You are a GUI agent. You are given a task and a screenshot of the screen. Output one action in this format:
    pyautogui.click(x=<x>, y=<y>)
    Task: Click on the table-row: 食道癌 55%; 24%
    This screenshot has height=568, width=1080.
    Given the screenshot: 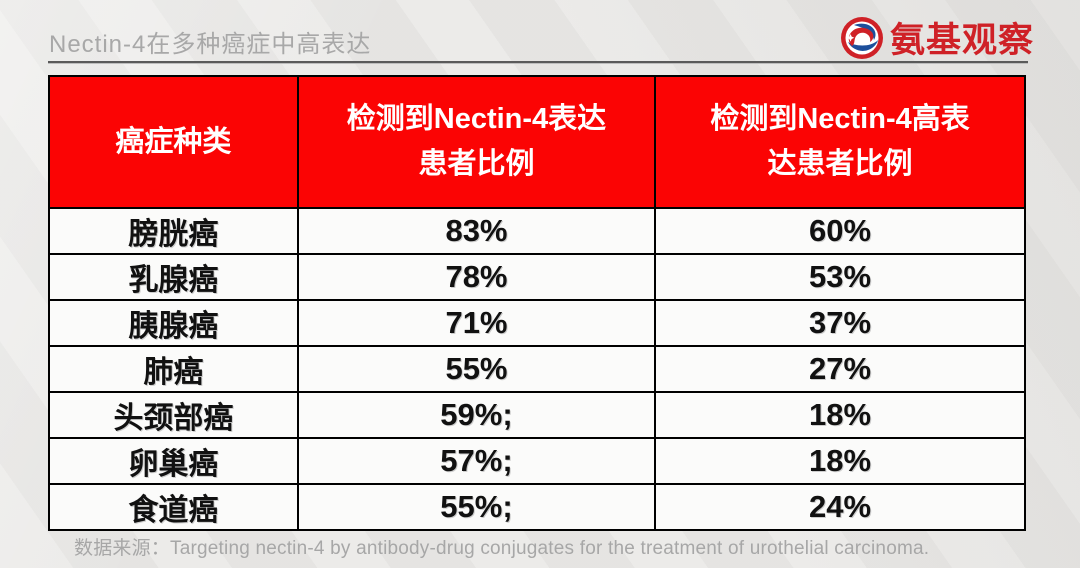 What is the action you would take?
    pyautogui.click(x=537, y=507)
    